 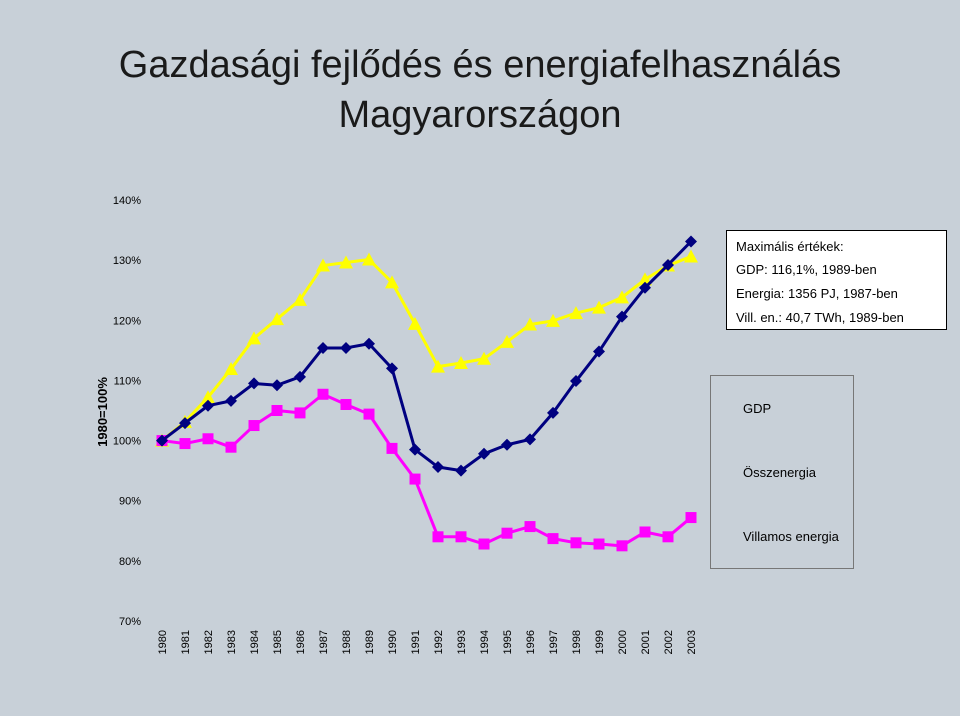 I want to click on y-tick-label: 90%, so click(x=130, y=502).